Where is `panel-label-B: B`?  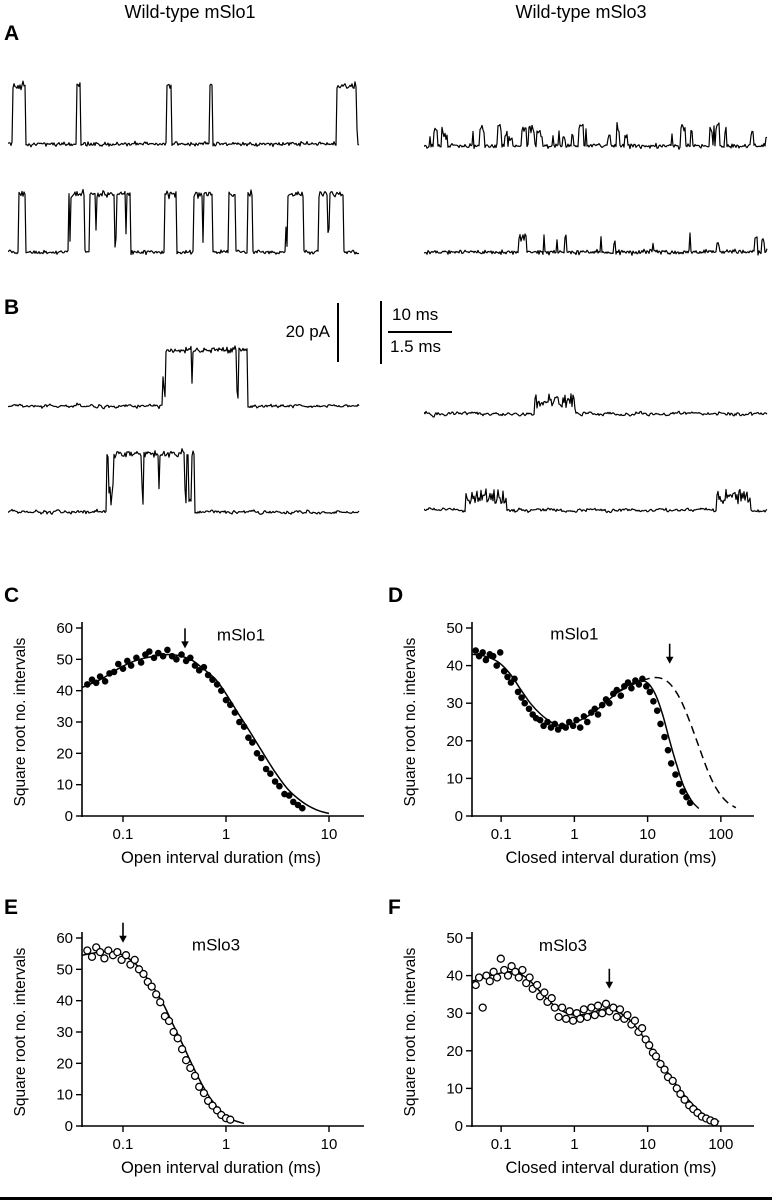 panel-label-B: B is located at coordinates (12, 307).